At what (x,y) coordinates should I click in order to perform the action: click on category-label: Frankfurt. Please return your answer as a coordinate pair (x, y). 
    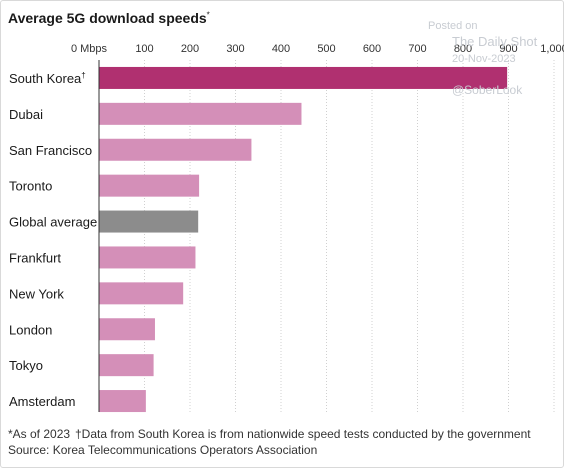
    Looking at the image, I should click on (35, 257).